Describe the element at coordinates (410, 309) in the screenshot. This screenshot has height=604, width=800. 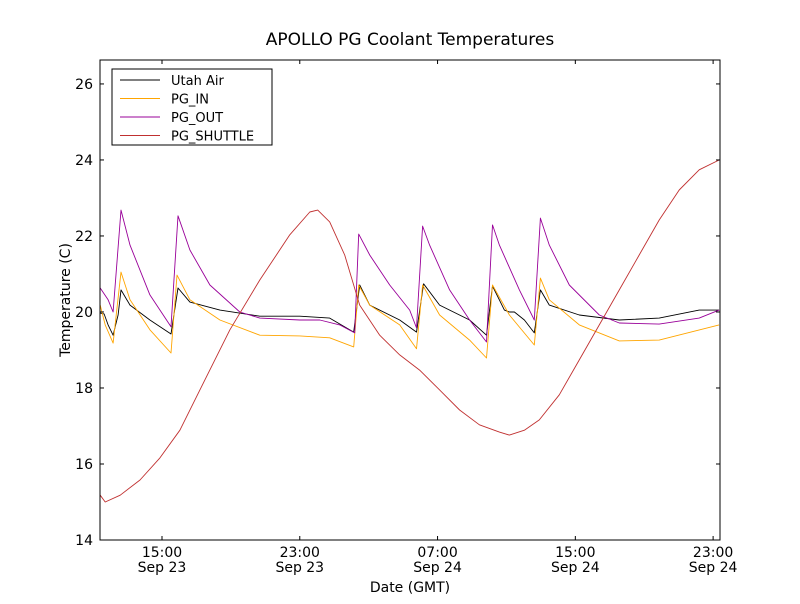
I see `series-line-utah-air` at that location.